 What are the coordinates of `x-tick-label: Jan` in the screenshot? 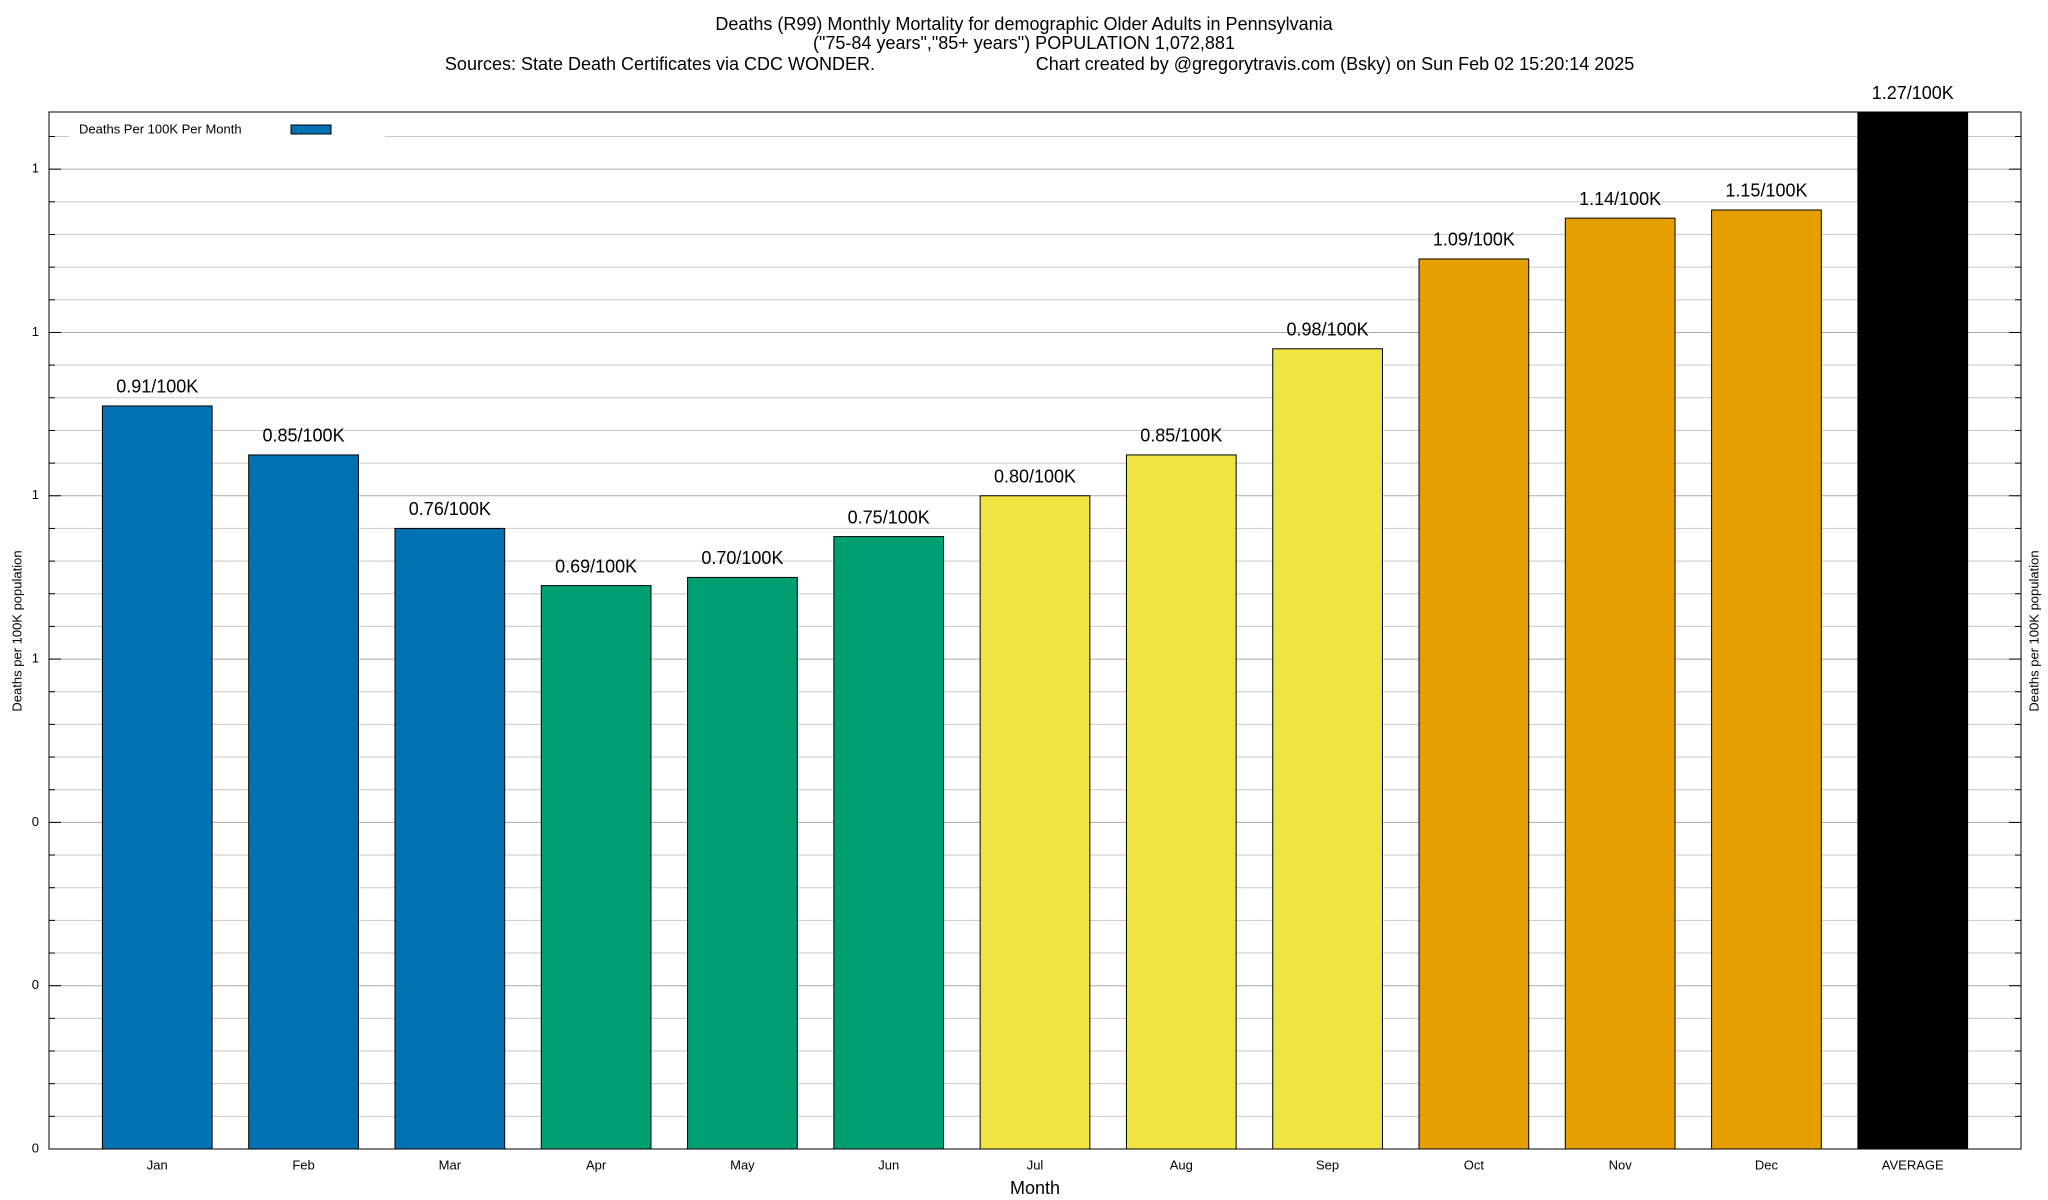 It's located at (157, 1164).